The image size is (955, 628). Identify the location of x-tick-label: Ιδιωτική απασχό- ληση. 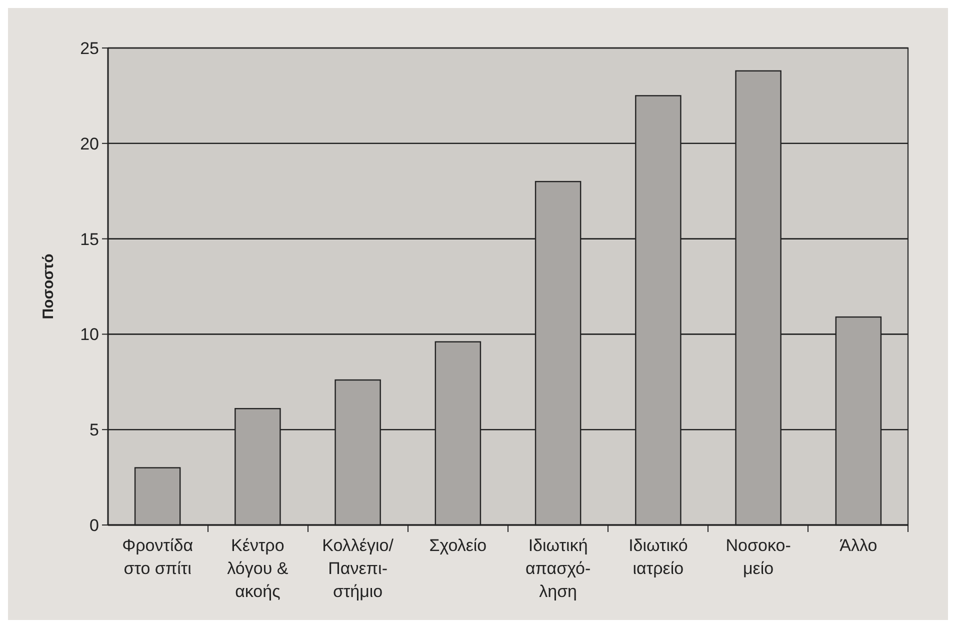
(558, 568).